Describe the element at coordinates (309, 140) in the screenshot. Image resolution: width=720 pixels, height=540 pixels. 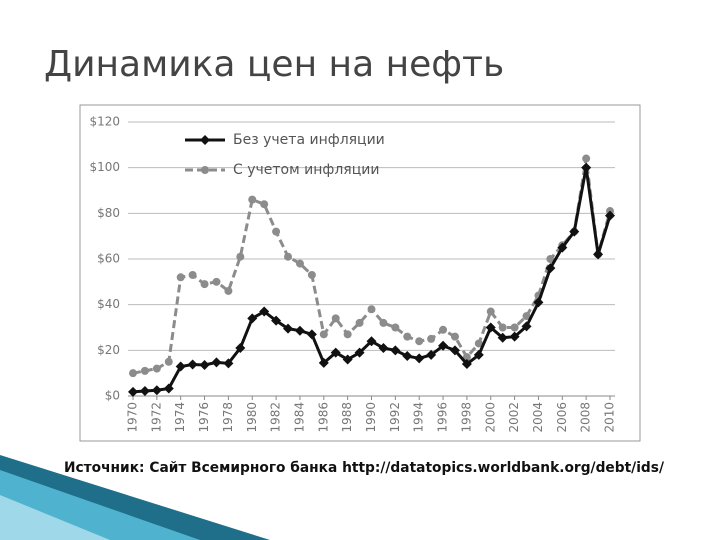
I see `legend-label: Без учета инфляции` at that location.